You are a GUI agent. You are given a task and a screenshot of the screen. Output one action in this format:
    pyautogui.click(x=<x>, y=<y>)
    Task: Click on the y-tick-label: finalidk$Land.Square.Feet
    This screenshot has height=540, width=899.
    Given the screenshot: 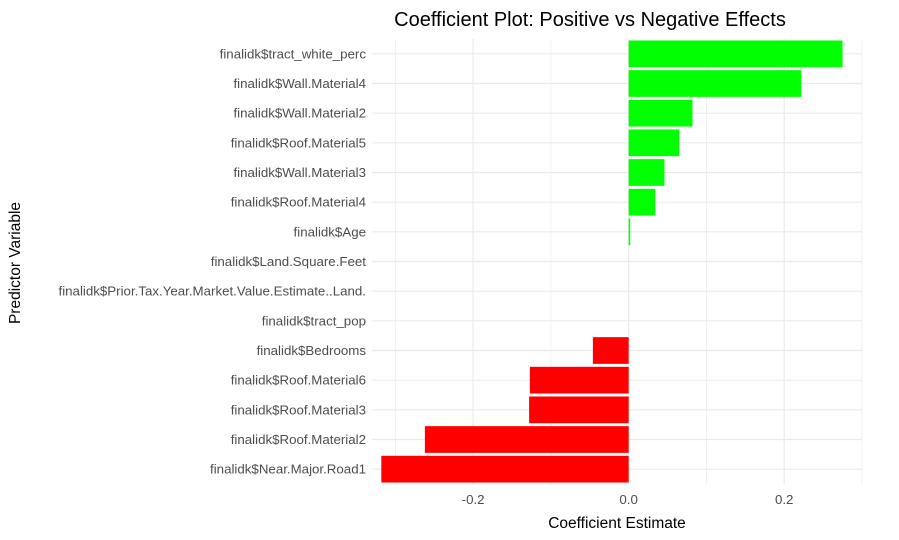 What is the action you would take?
    pyautogui.click(x=289, y=261)
    